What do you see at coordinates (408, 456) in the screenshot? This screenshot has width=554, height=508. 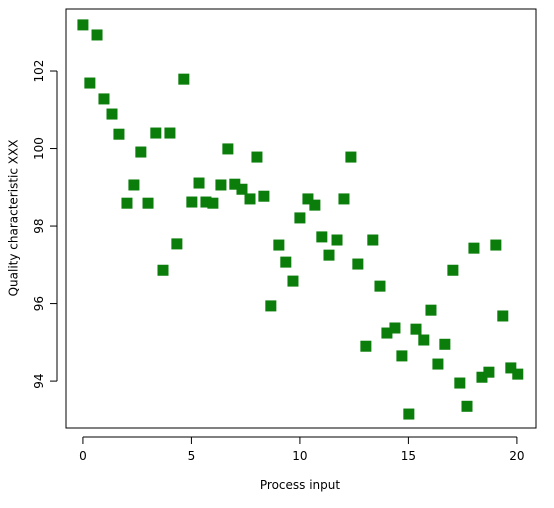 I see `x-tick-label: 15` at bounding box center [408, 456].